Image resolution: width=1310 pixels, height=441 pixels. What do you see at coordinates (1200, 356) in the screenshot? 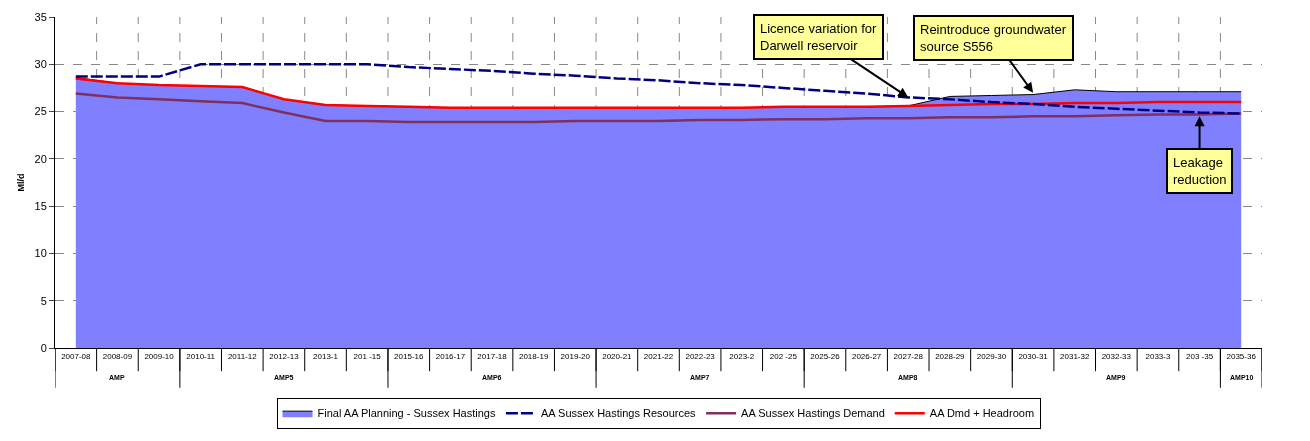
I see `x-tick-label: 203 -35` at bounding box center [1200, 356].